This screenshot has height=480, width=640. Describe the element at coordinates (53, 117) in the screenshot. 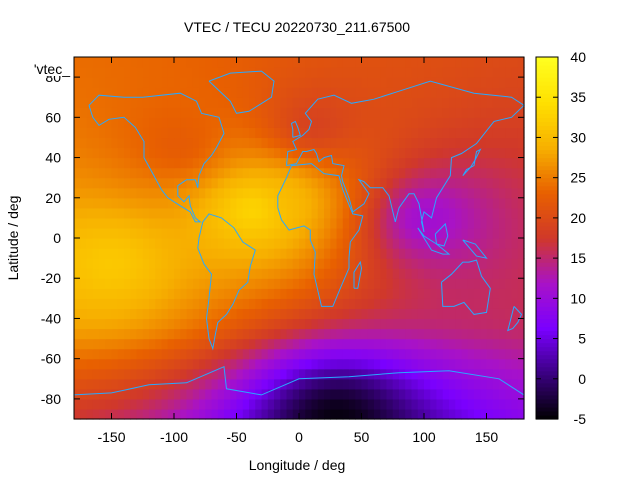

I see `y-tick-label: 60` at that location.